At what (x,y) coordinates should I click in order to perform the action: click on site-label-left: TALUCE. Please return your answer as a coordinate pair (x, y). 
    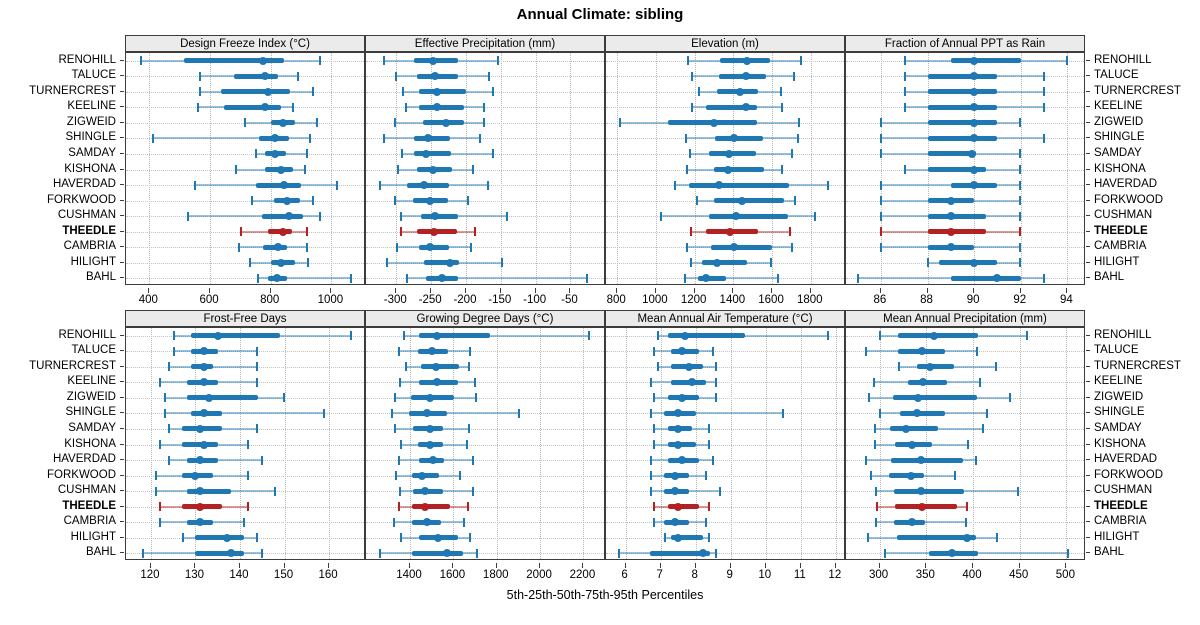
    Looking at the image, I should click on (93, 75).